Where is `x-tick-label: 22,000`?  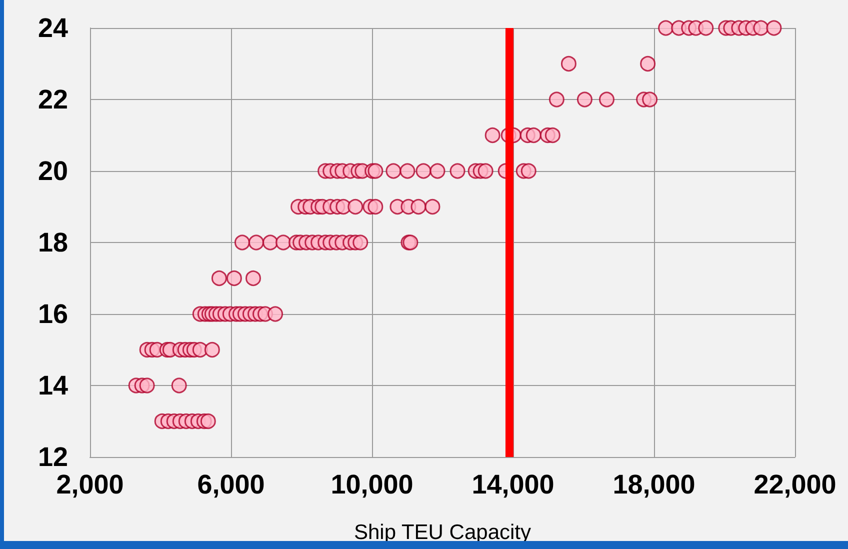
x-tick-label: 22,000 is located at coordinates (795, 485).